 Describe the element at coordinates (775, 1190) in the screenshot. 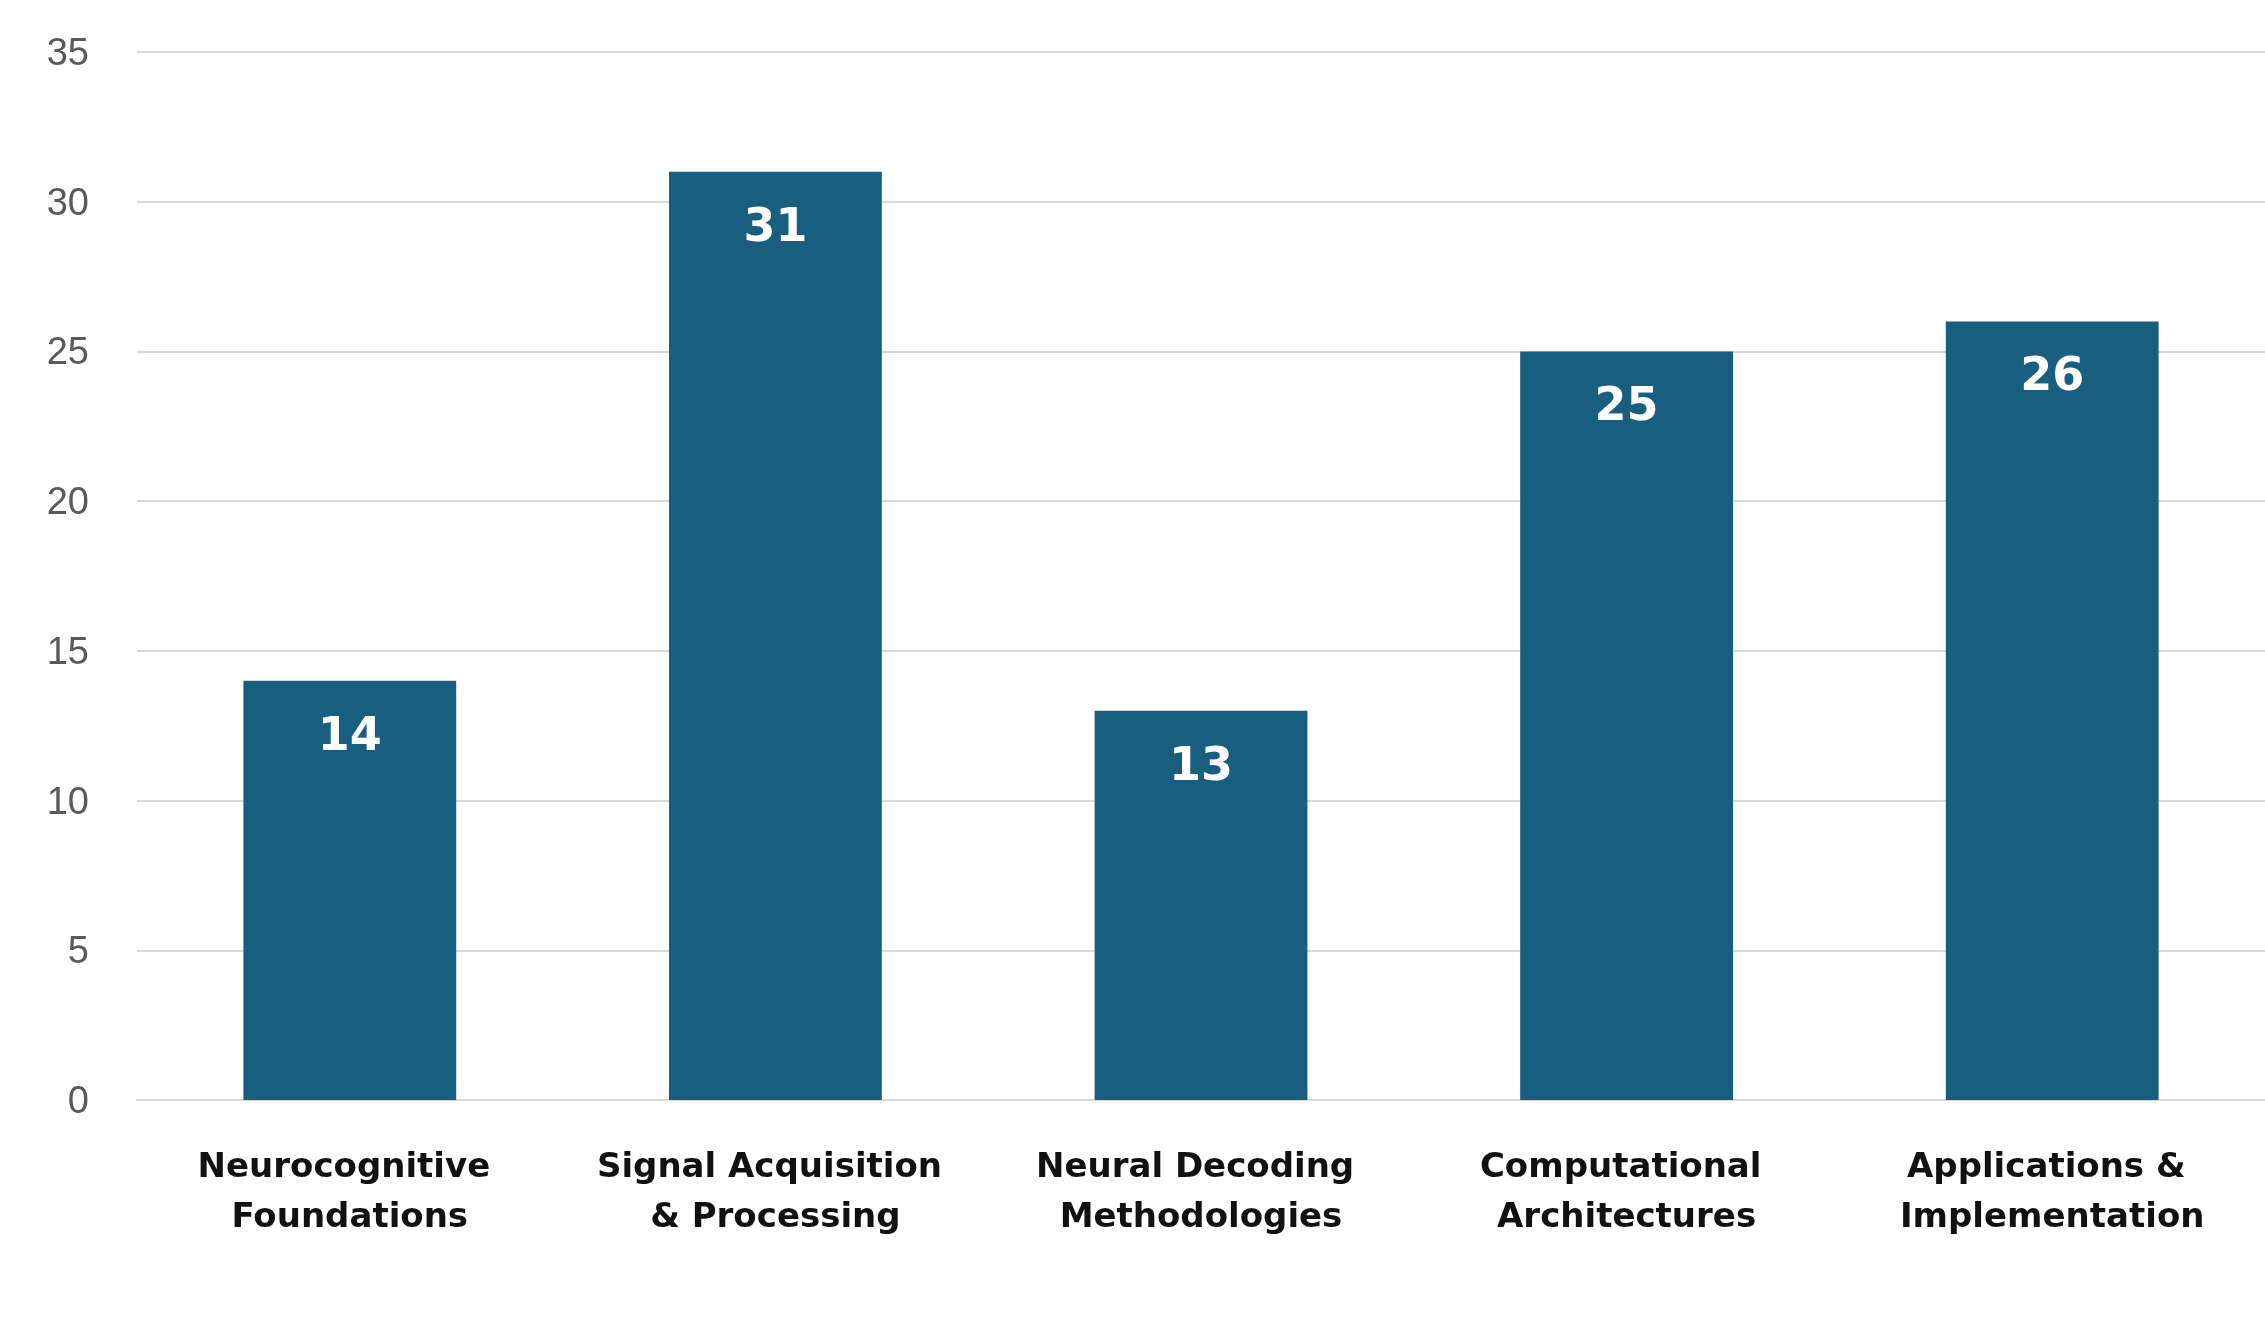

I see `x-tick-label: Signal Acquisition & Processing` at that location.